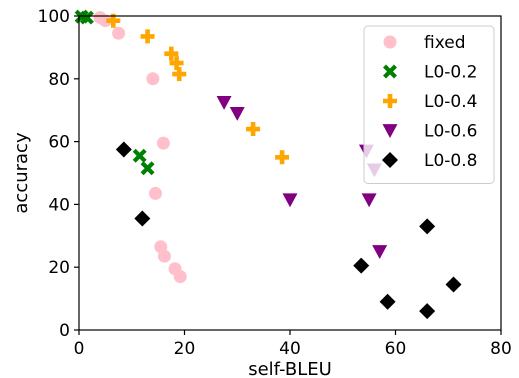 The image size is (519, 378). Describe the element at coordinates (450, 73) in the screenshot. I see `legend-label: L0-0.2` at that location.